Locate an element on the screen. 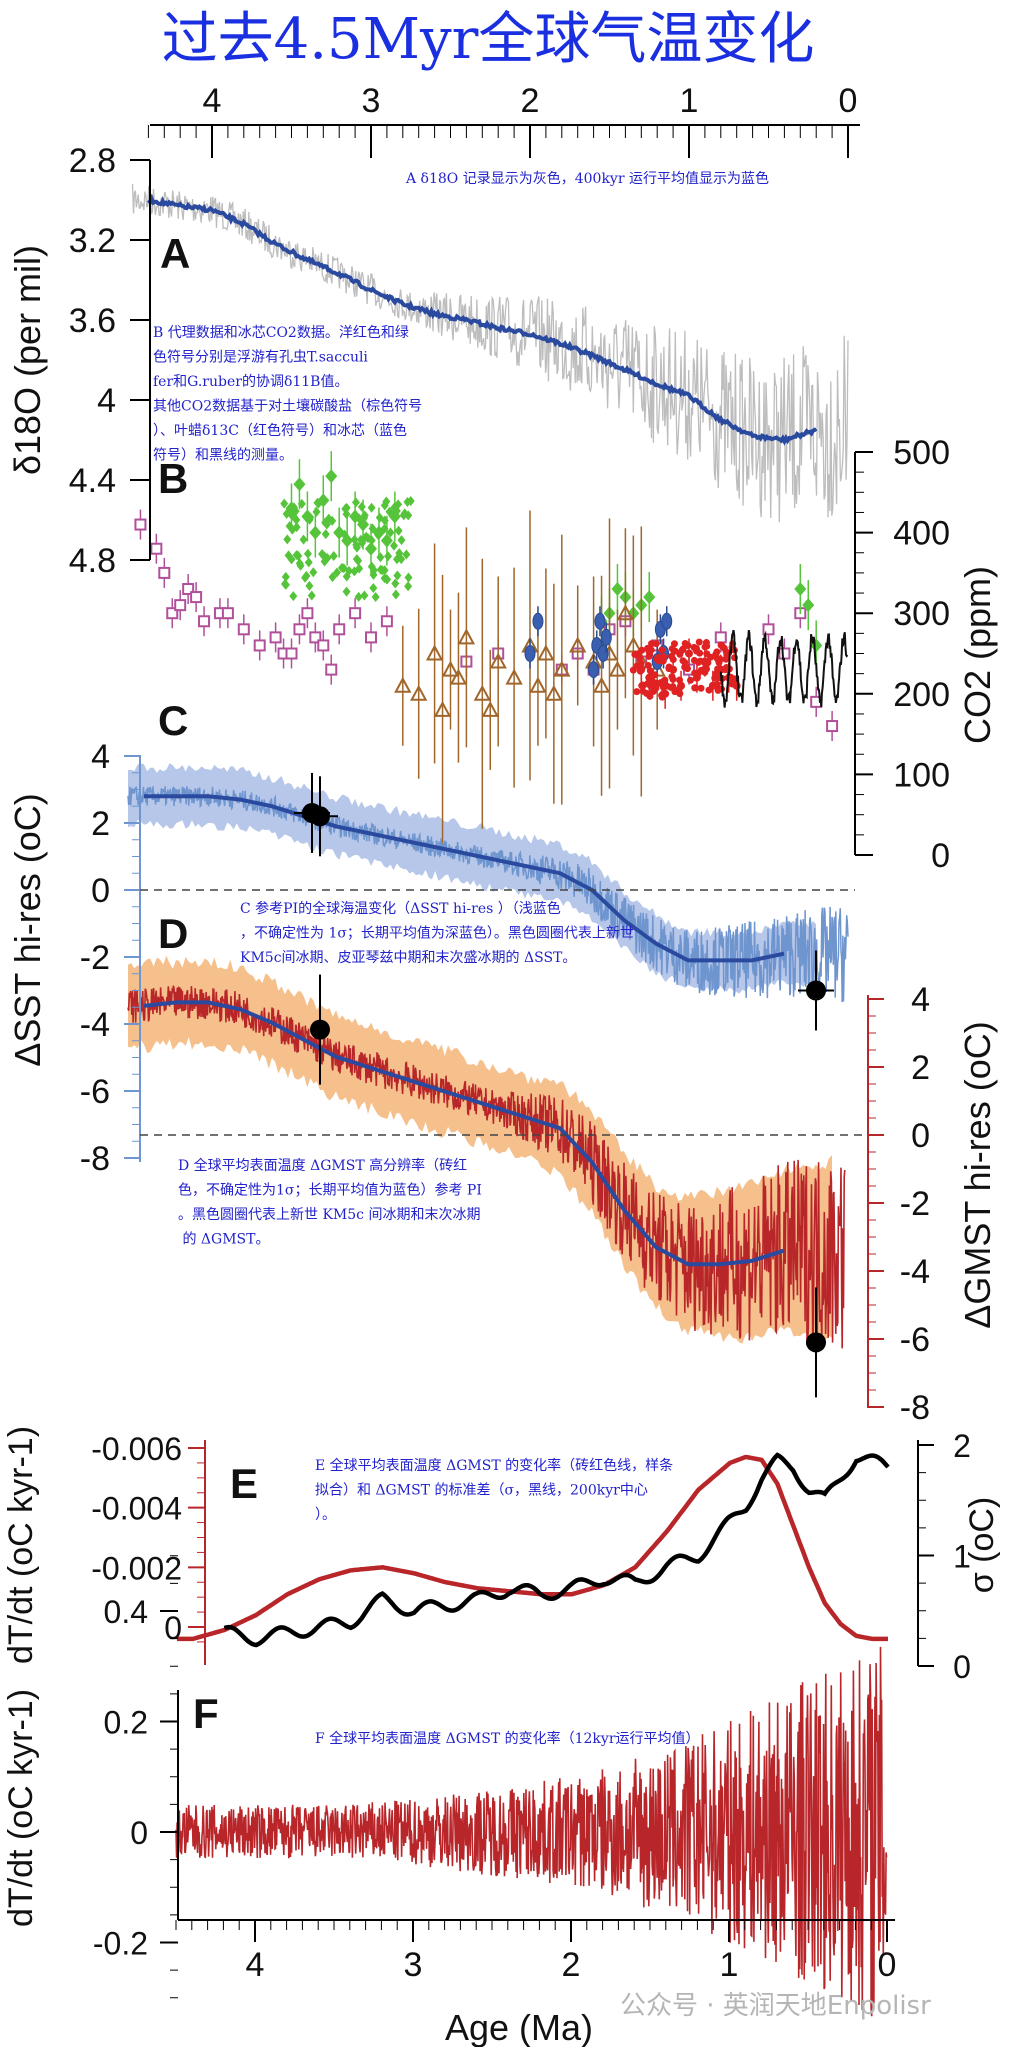  axis-d-label: ΔGMST hi-res (oC) is located at coordinates (977, 1174).